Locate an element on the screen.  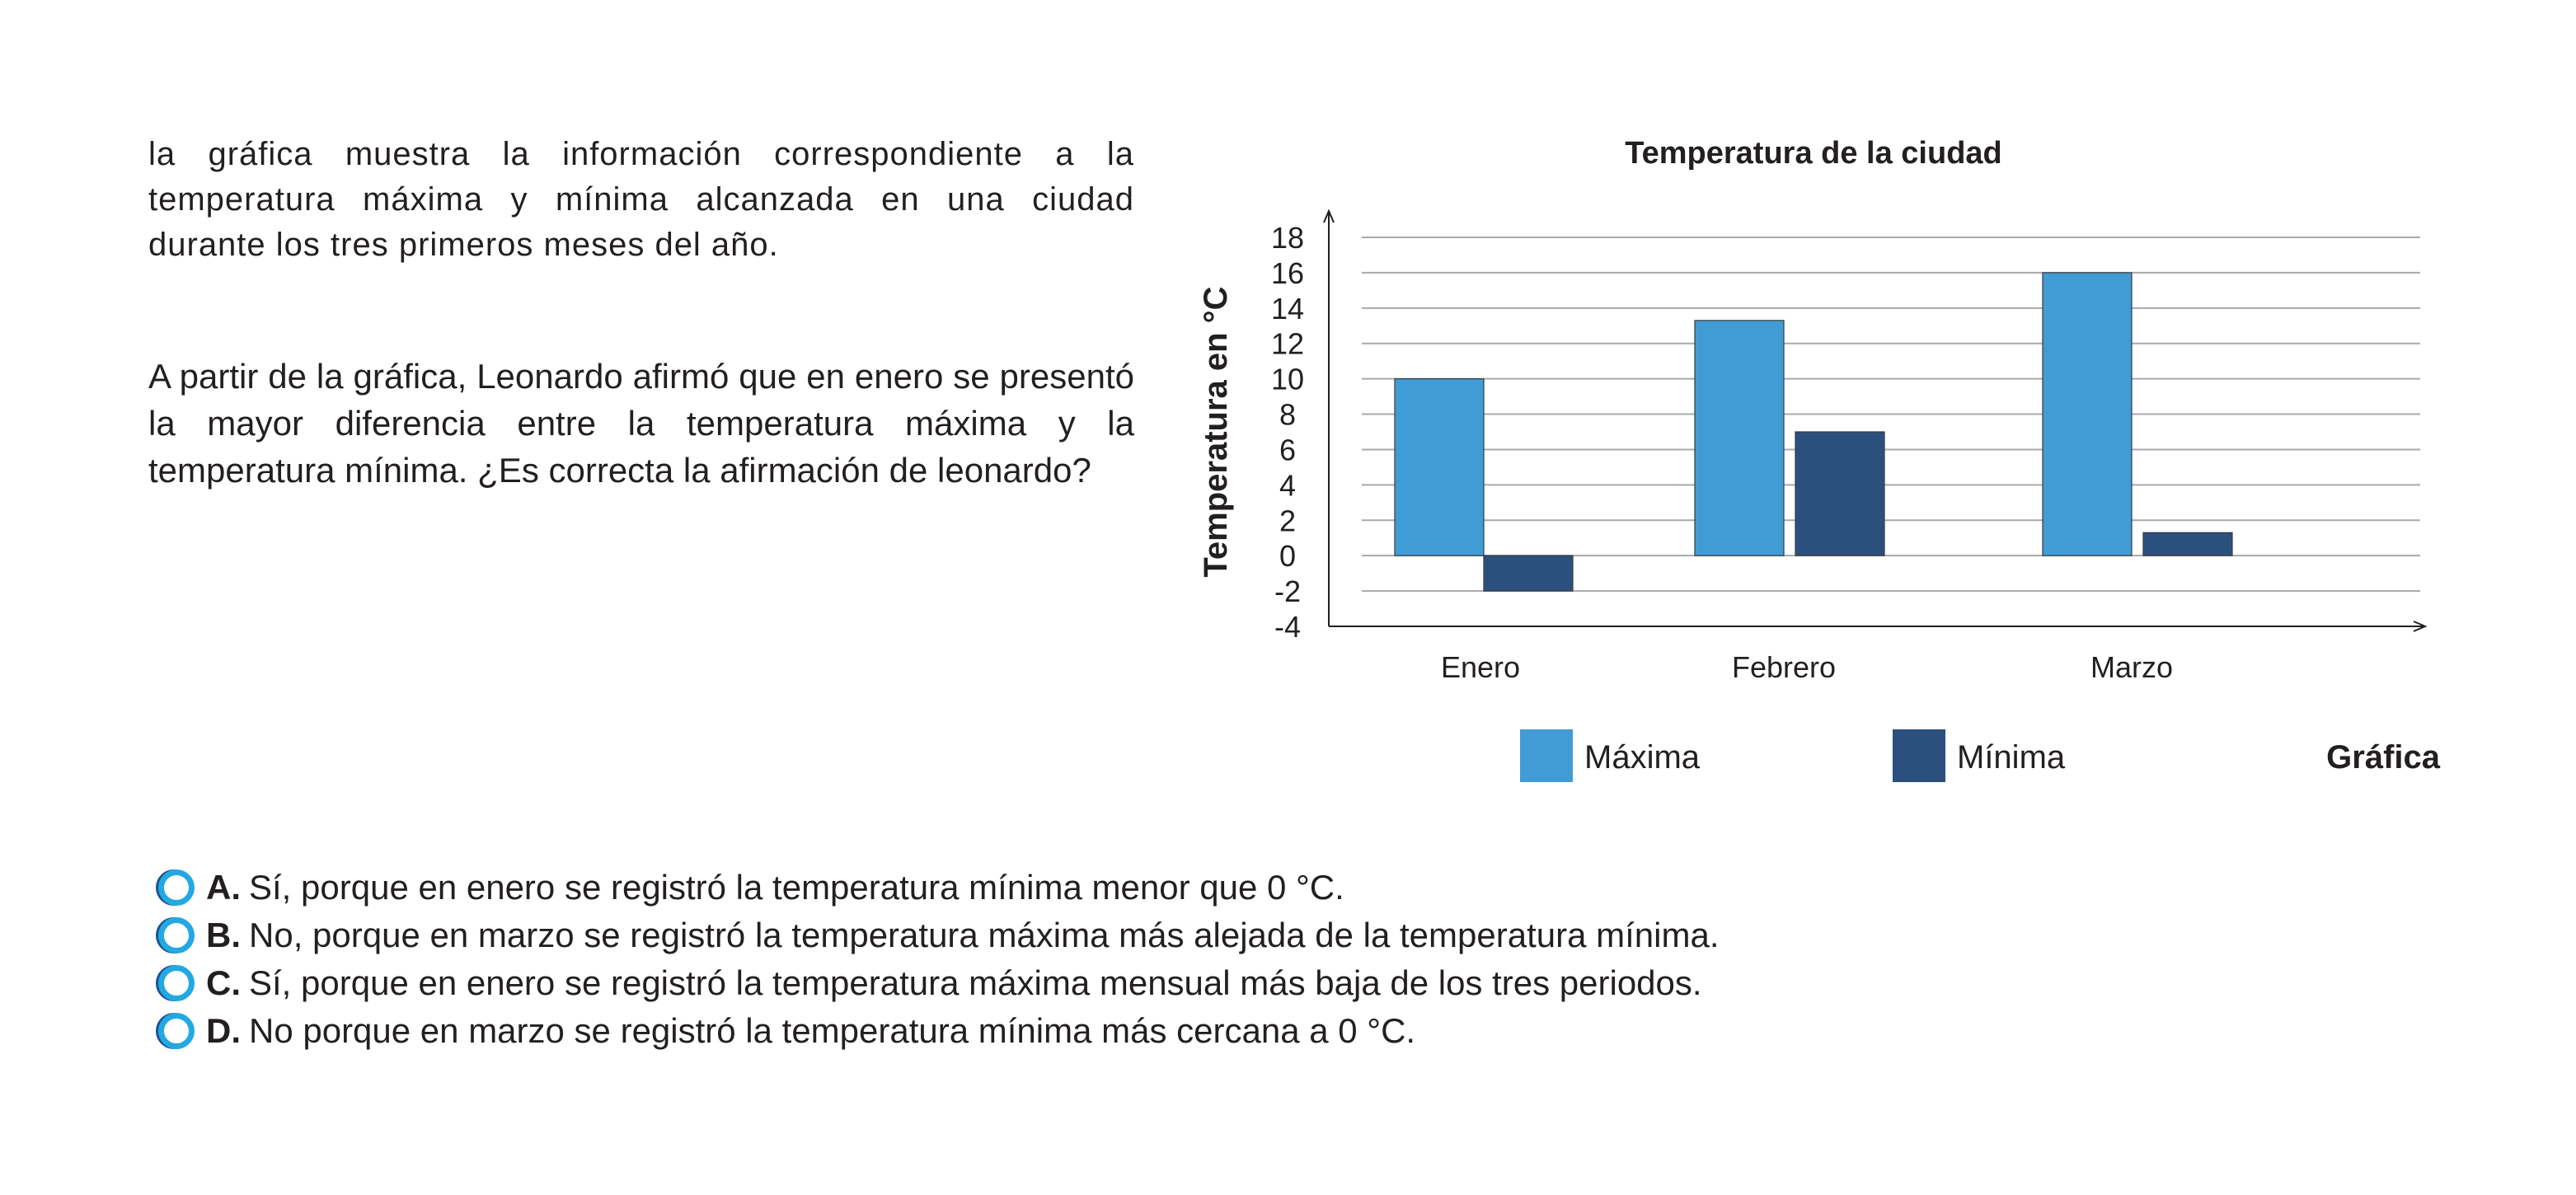
y-tick-label: 2 is located at coordinates (1288, 520).